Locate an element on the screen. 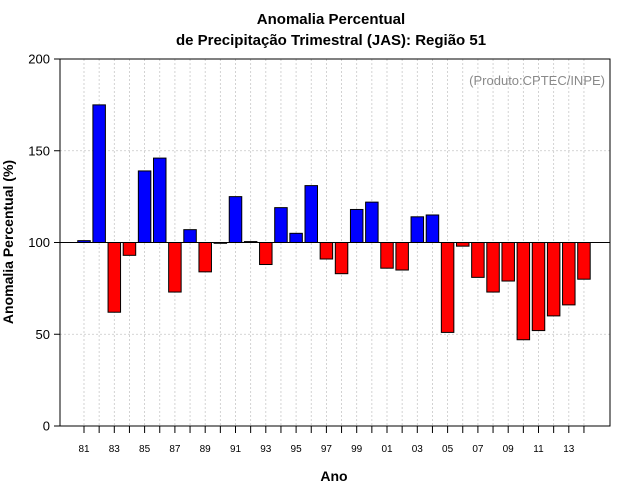 The image size is (640, 500). credit-text: (Produto:CPTEC/INPE) is located at coordinates (537, 80).